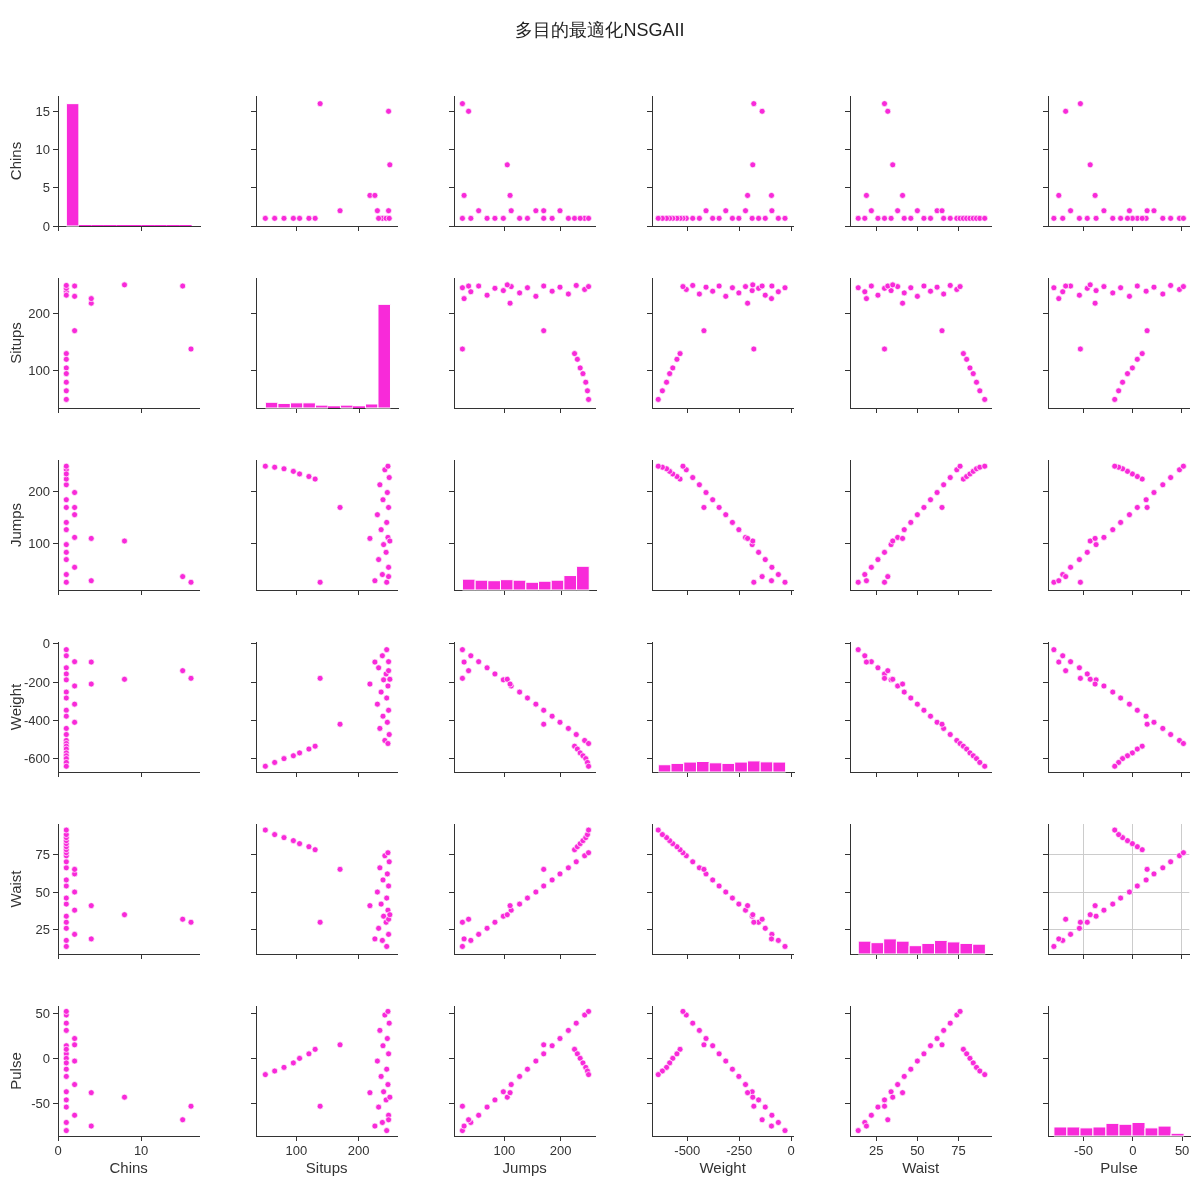 This screenshot has width=1200, height=1200. What do you see at coordinates (16, 1071) in the screenshot?
I see `y-axis-title: Pulse` at bounding box center [16, 1071].